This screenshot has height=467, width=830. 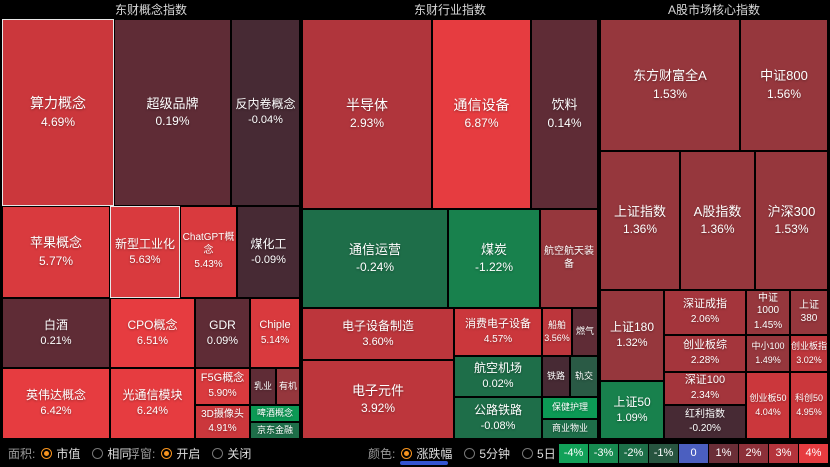 I want to click on treemap-tile: GDR 0.09%, so click(x=222, y=333).